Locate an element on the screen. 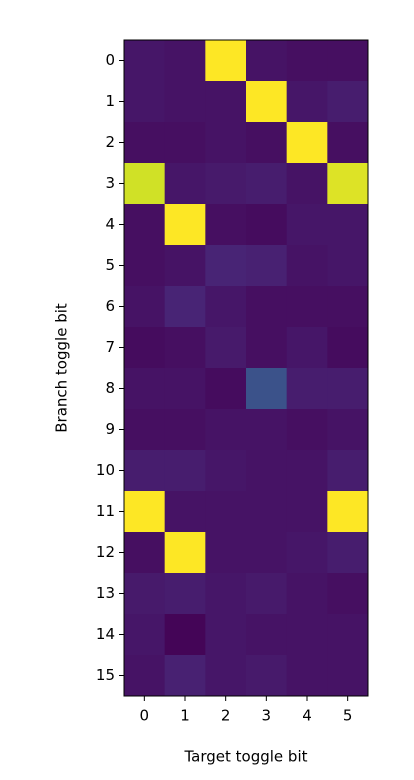 The height and width of the screenshot is (780, 414). y-axis-label: Branch toggle bit is located at coordinates (62, 368).